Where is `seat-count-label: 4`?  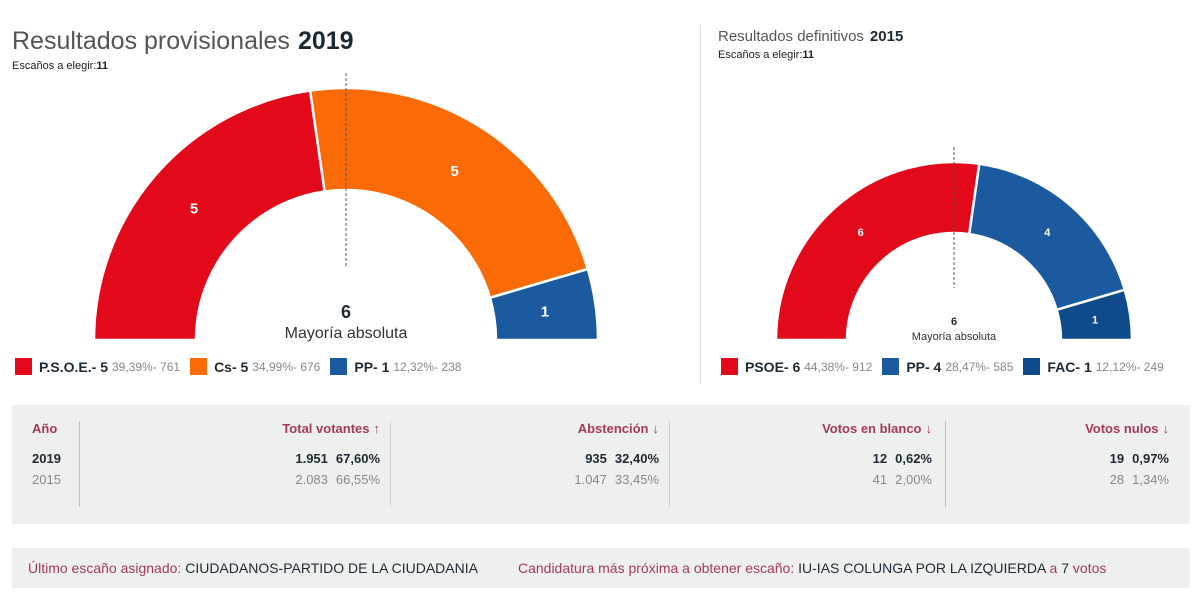
seat-count-label: 4 is located at coordinates (1047, 233).